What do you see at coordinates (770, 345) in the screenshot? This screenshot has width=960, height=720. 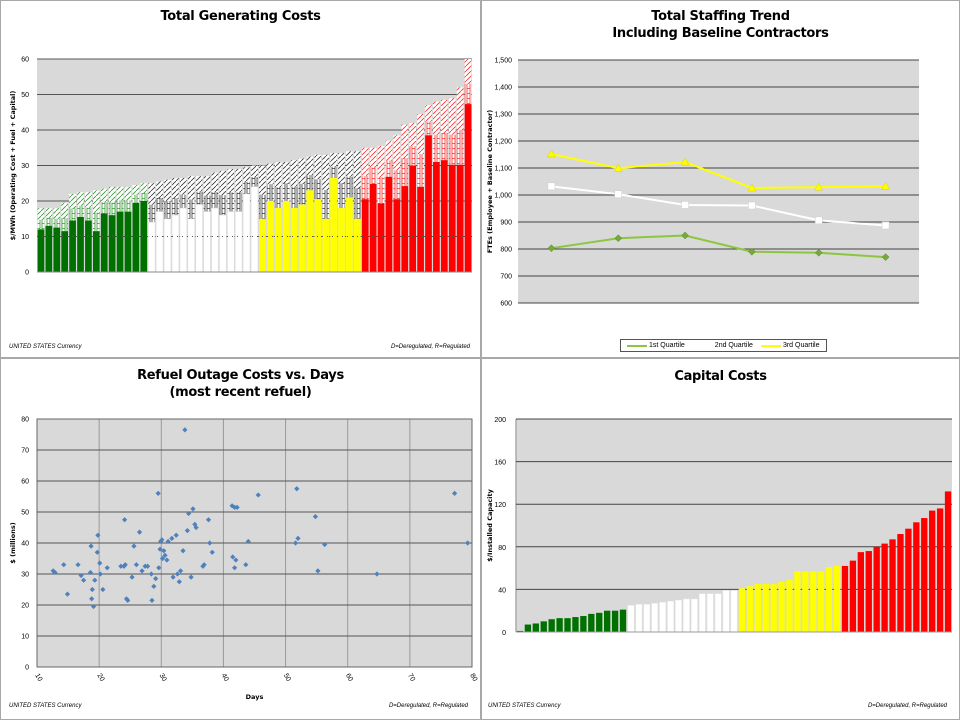 I see `triangle-marker-icon` at bounding box center [770, 345].